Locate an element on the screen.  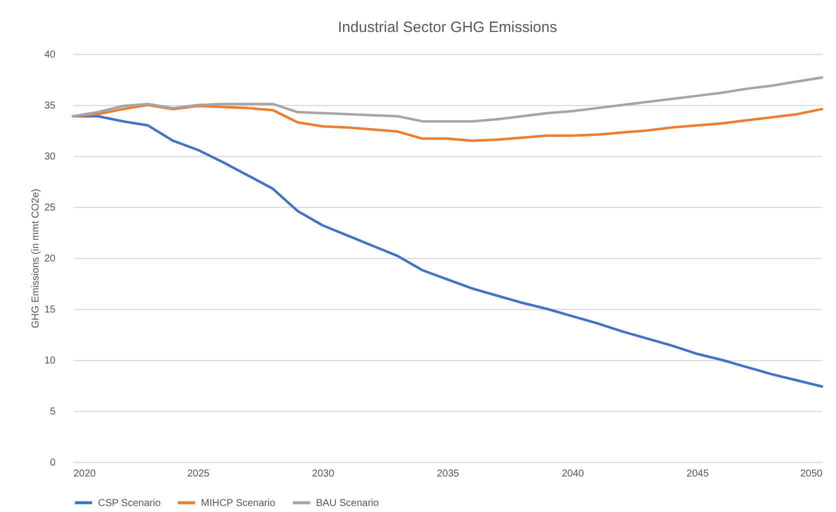
x-tick-label: 2040 is located at coordinates (573, 474).